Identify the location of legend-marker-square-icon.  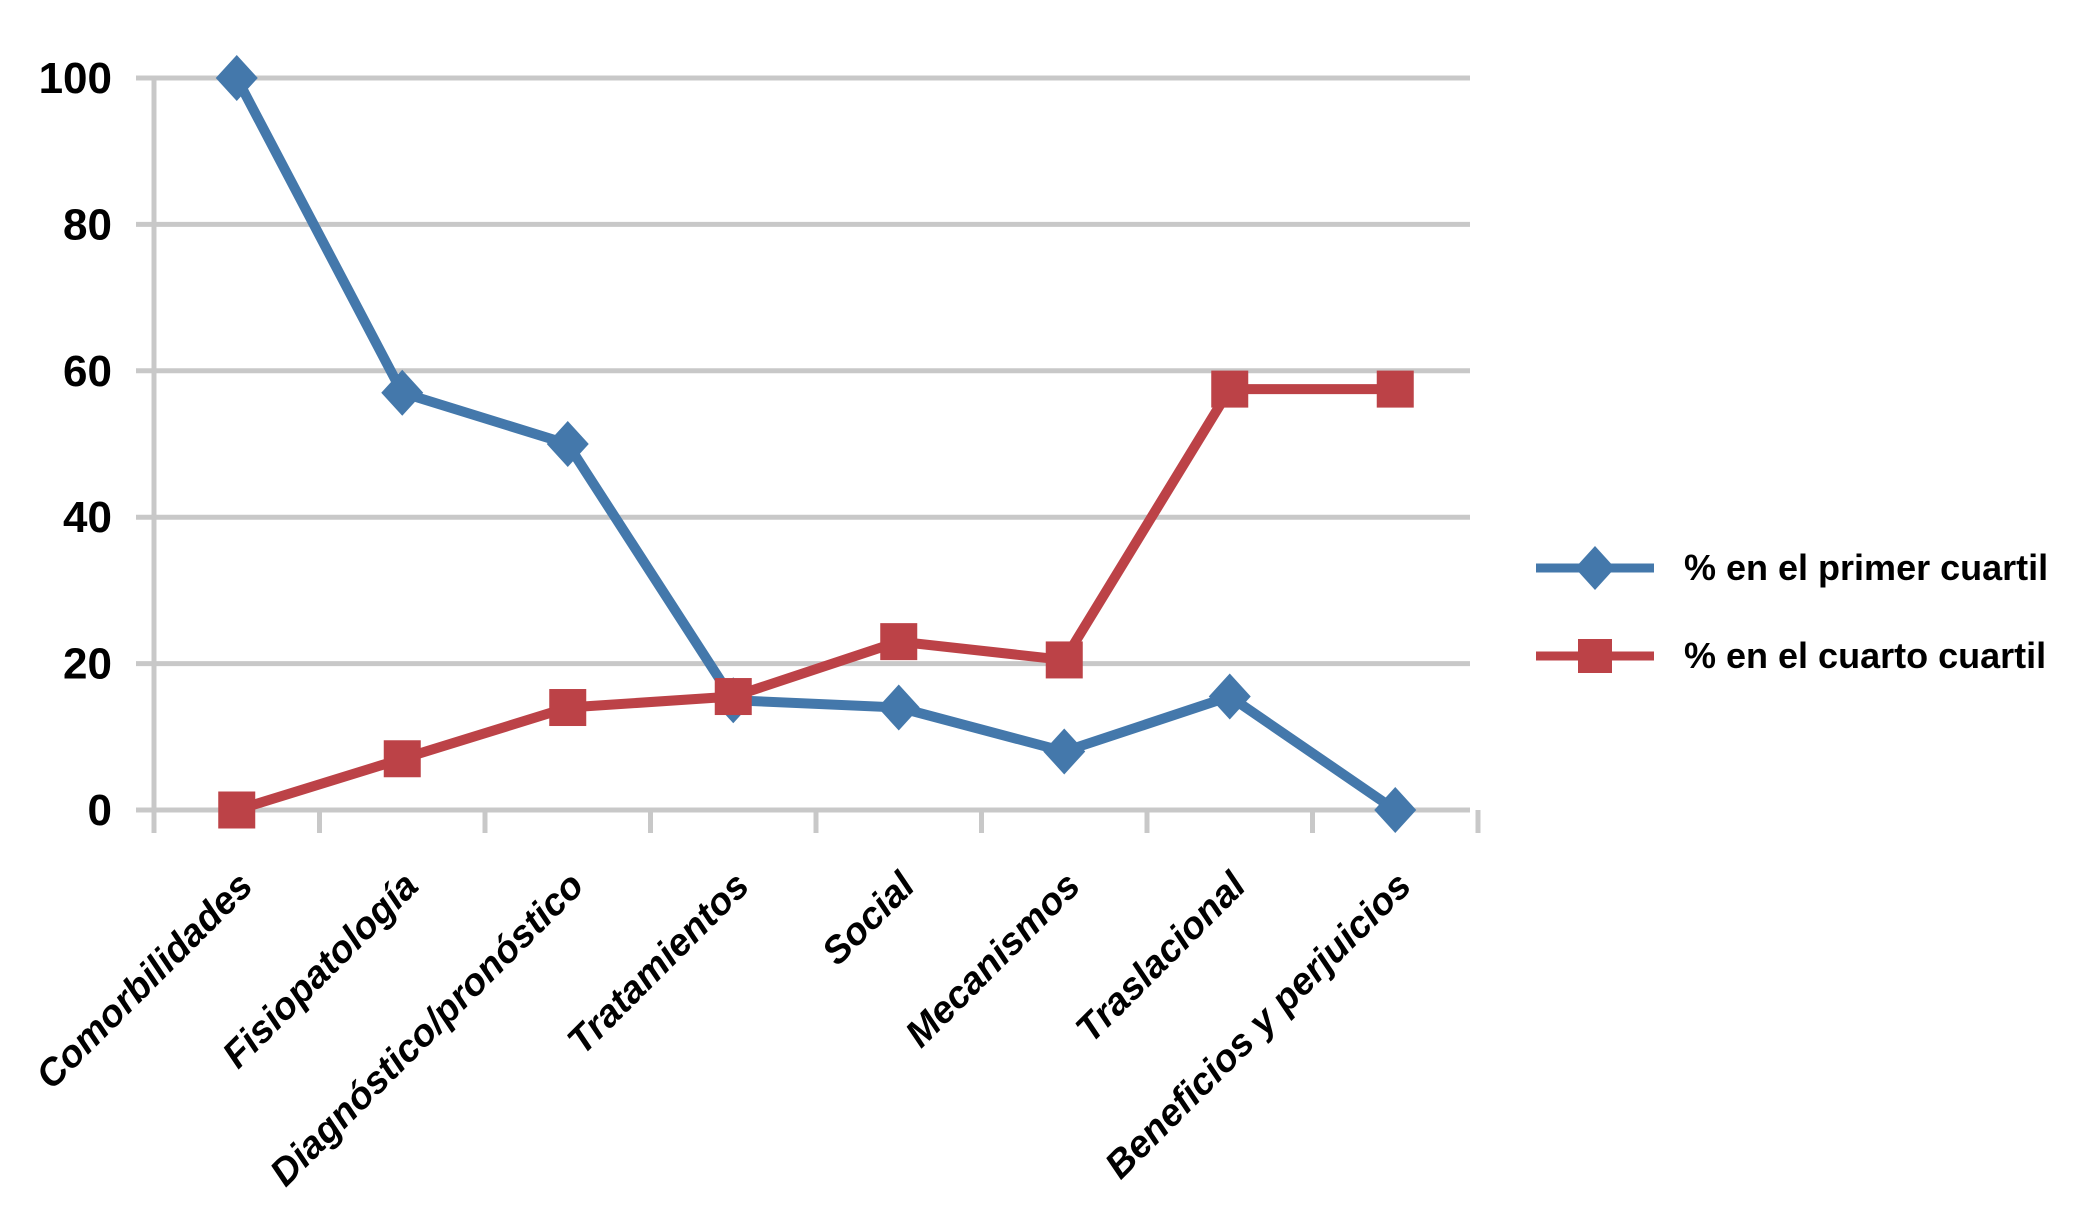
(1595, 656).